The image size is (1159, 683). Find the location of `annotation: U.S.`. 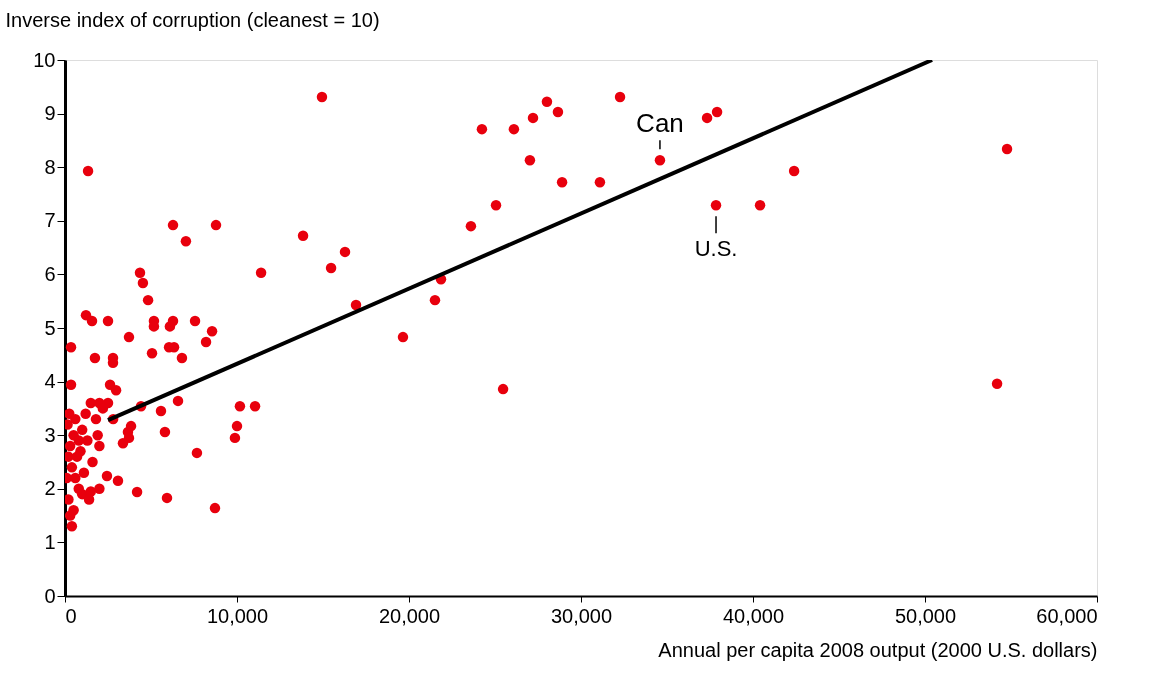

annotation: U.S. is located at coordinates (716, 249).